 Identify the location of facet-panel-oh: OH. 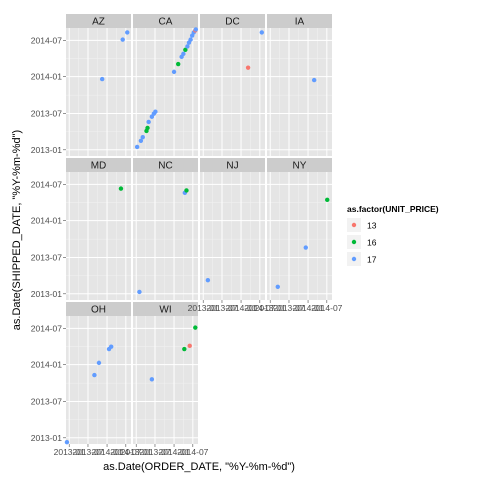
(98, 373).